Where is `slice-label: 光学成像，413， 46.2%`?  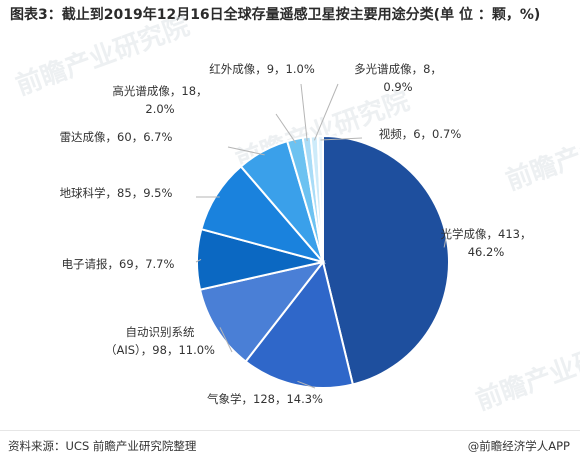 slice-label: 光学成像，413， 46.2% is located at coordinates (486, 243).